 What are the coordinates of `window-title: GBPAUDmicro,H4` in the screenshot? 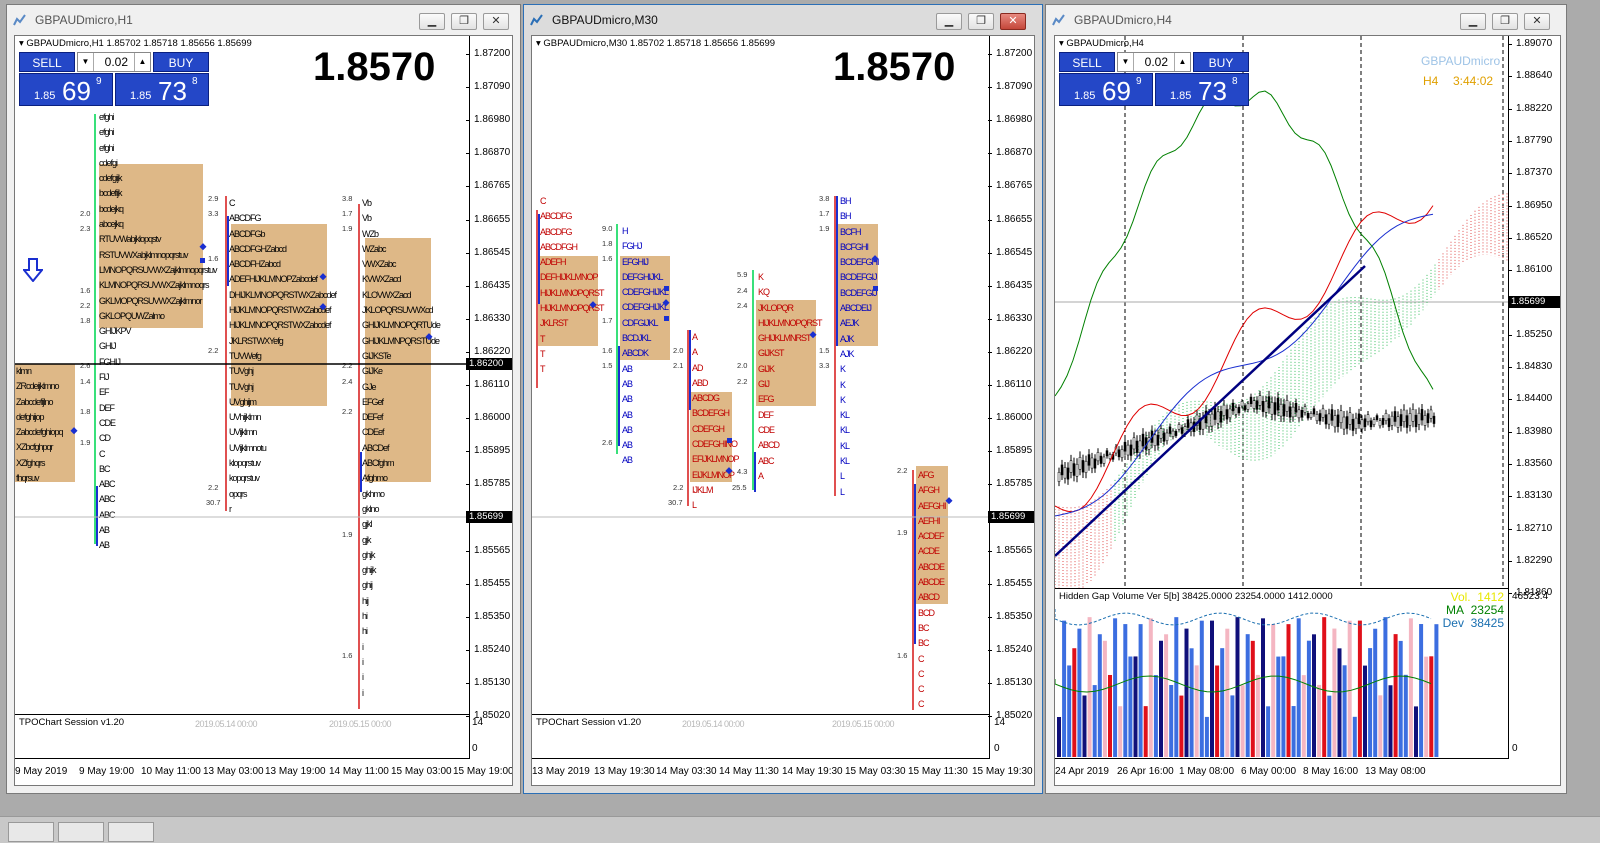 It's located at (1123, 20).